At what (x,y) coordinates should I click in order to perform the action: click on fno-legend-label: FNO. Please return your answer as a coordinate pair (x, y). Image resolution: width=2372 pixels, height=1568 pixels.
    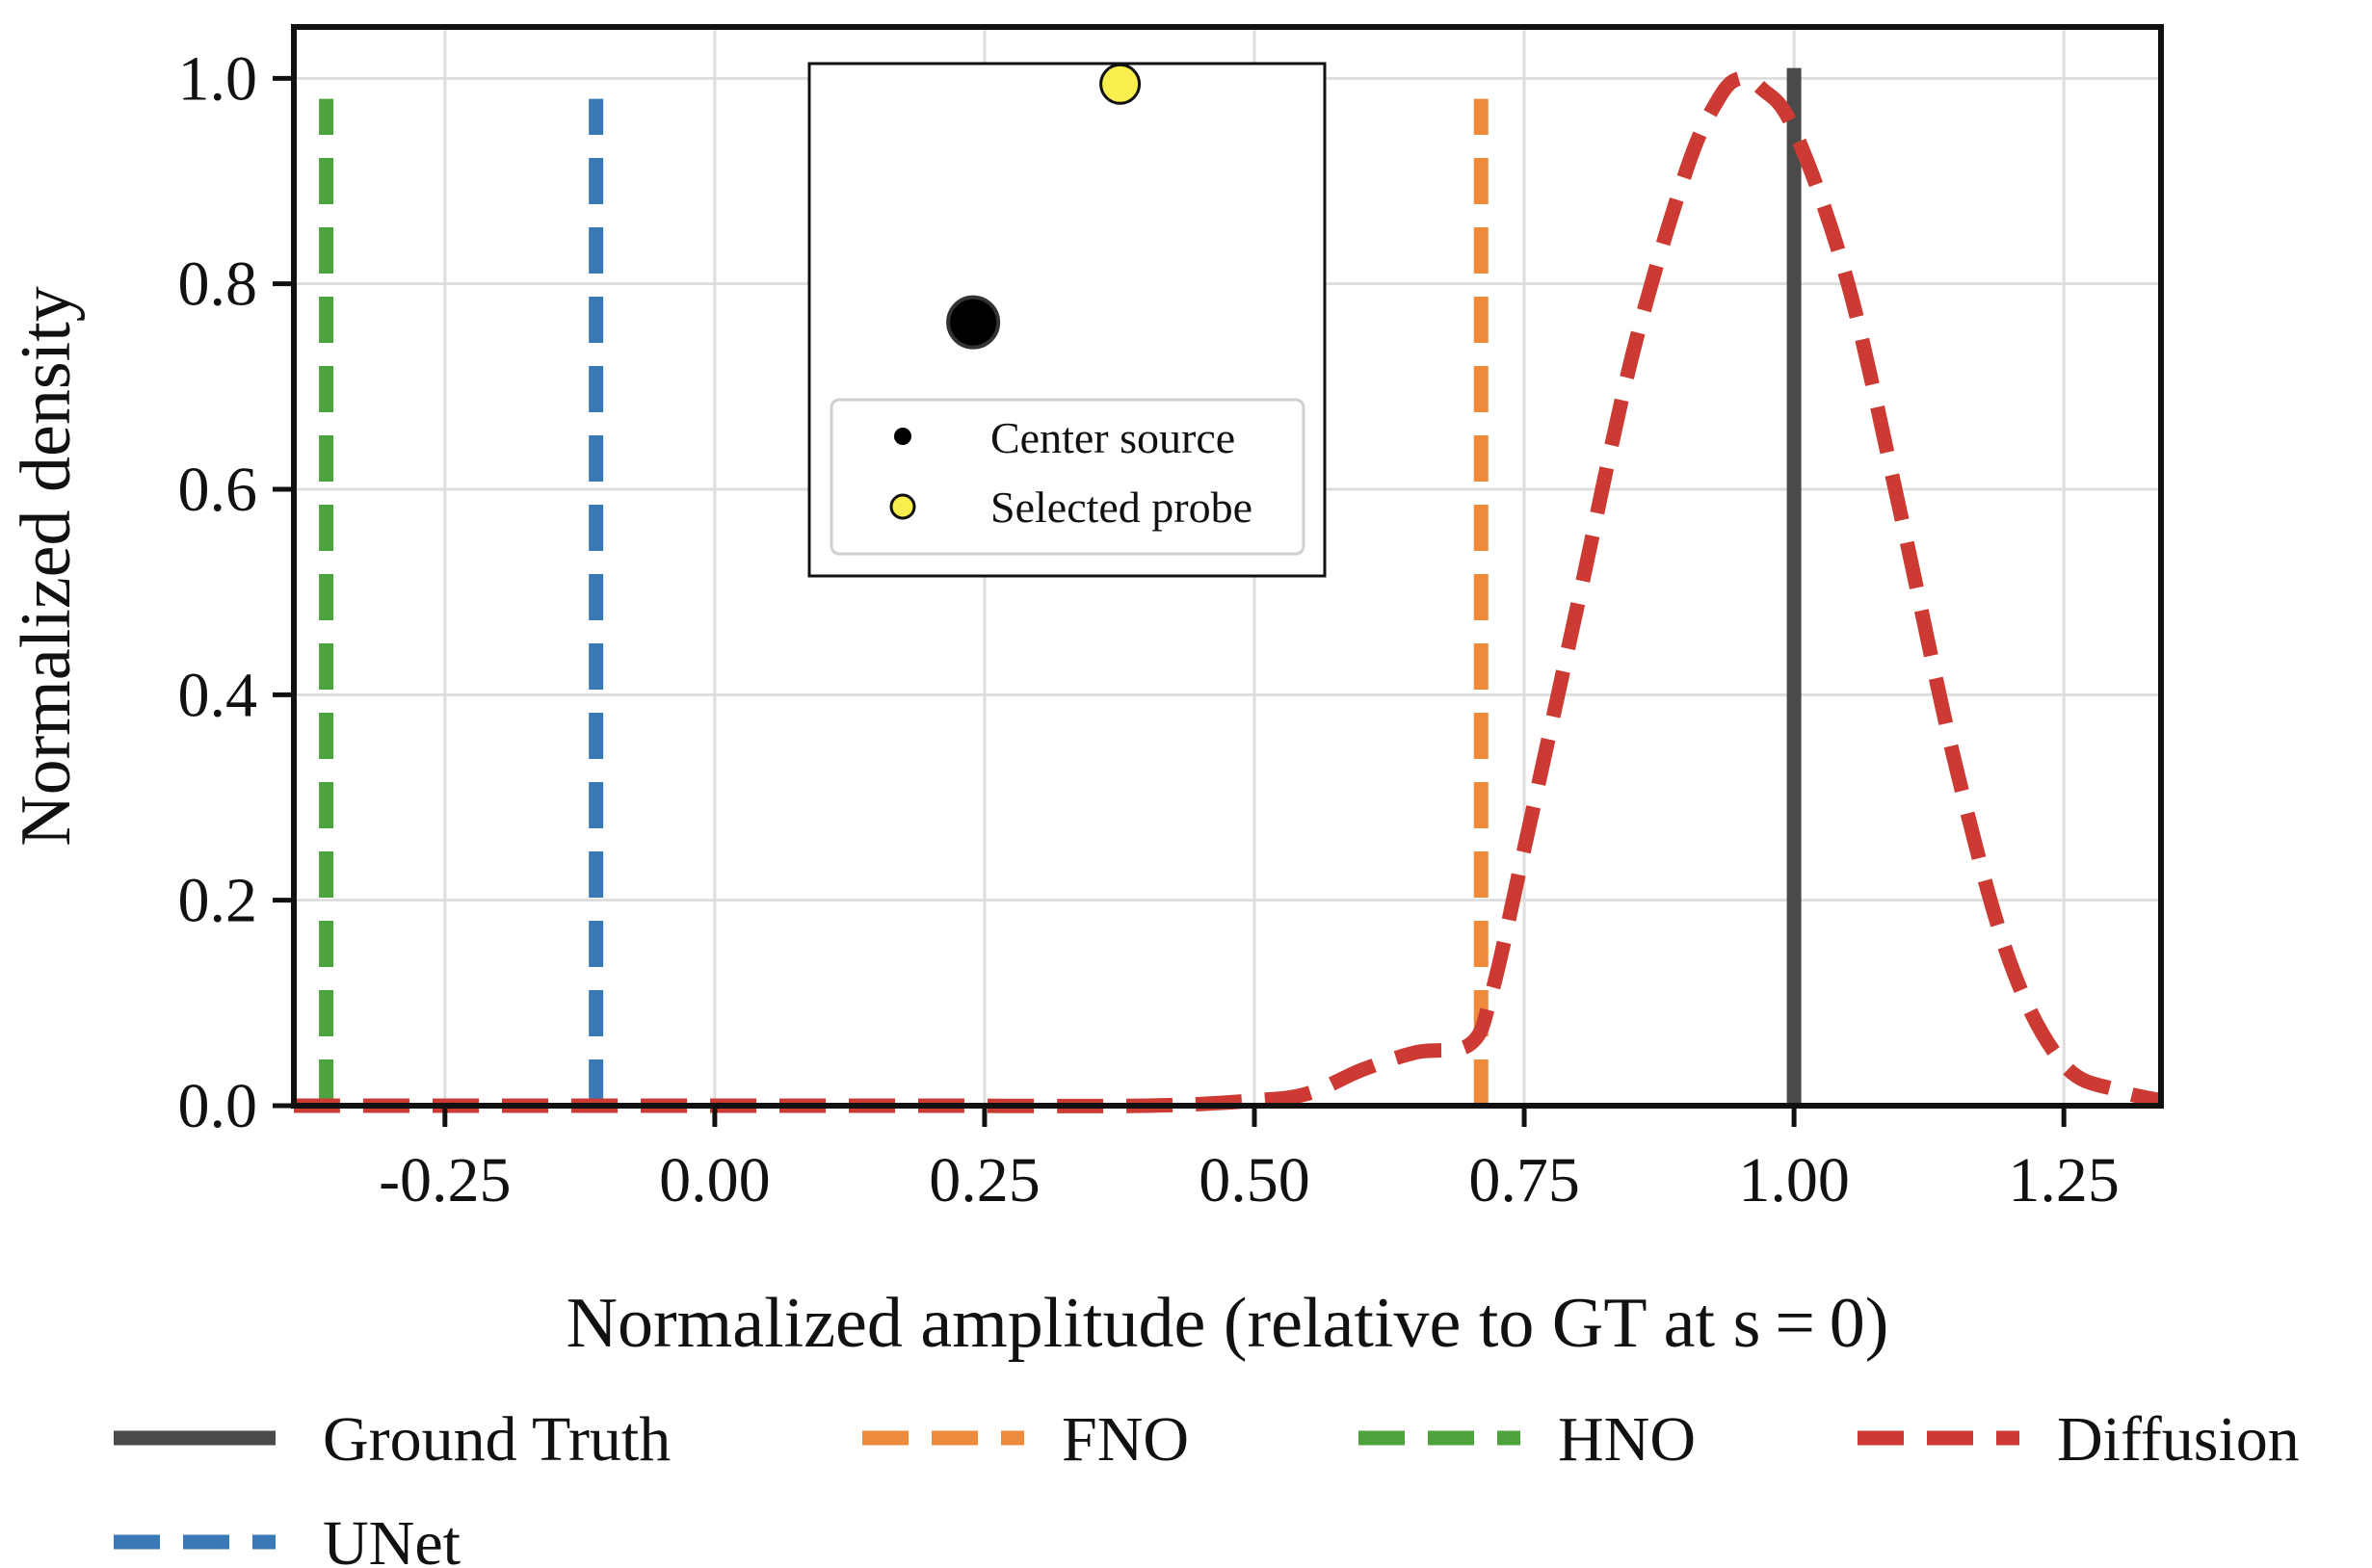
    Looking at the image, I should click on (1125, 1439).